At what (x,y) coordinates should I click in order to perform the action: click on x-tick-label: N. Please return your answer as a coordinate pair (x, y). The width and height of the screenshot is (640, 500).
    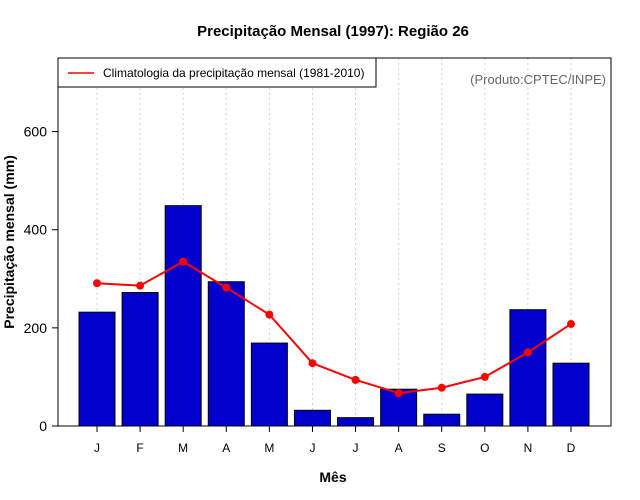
    Looking at the image, I should click on (528, 448).